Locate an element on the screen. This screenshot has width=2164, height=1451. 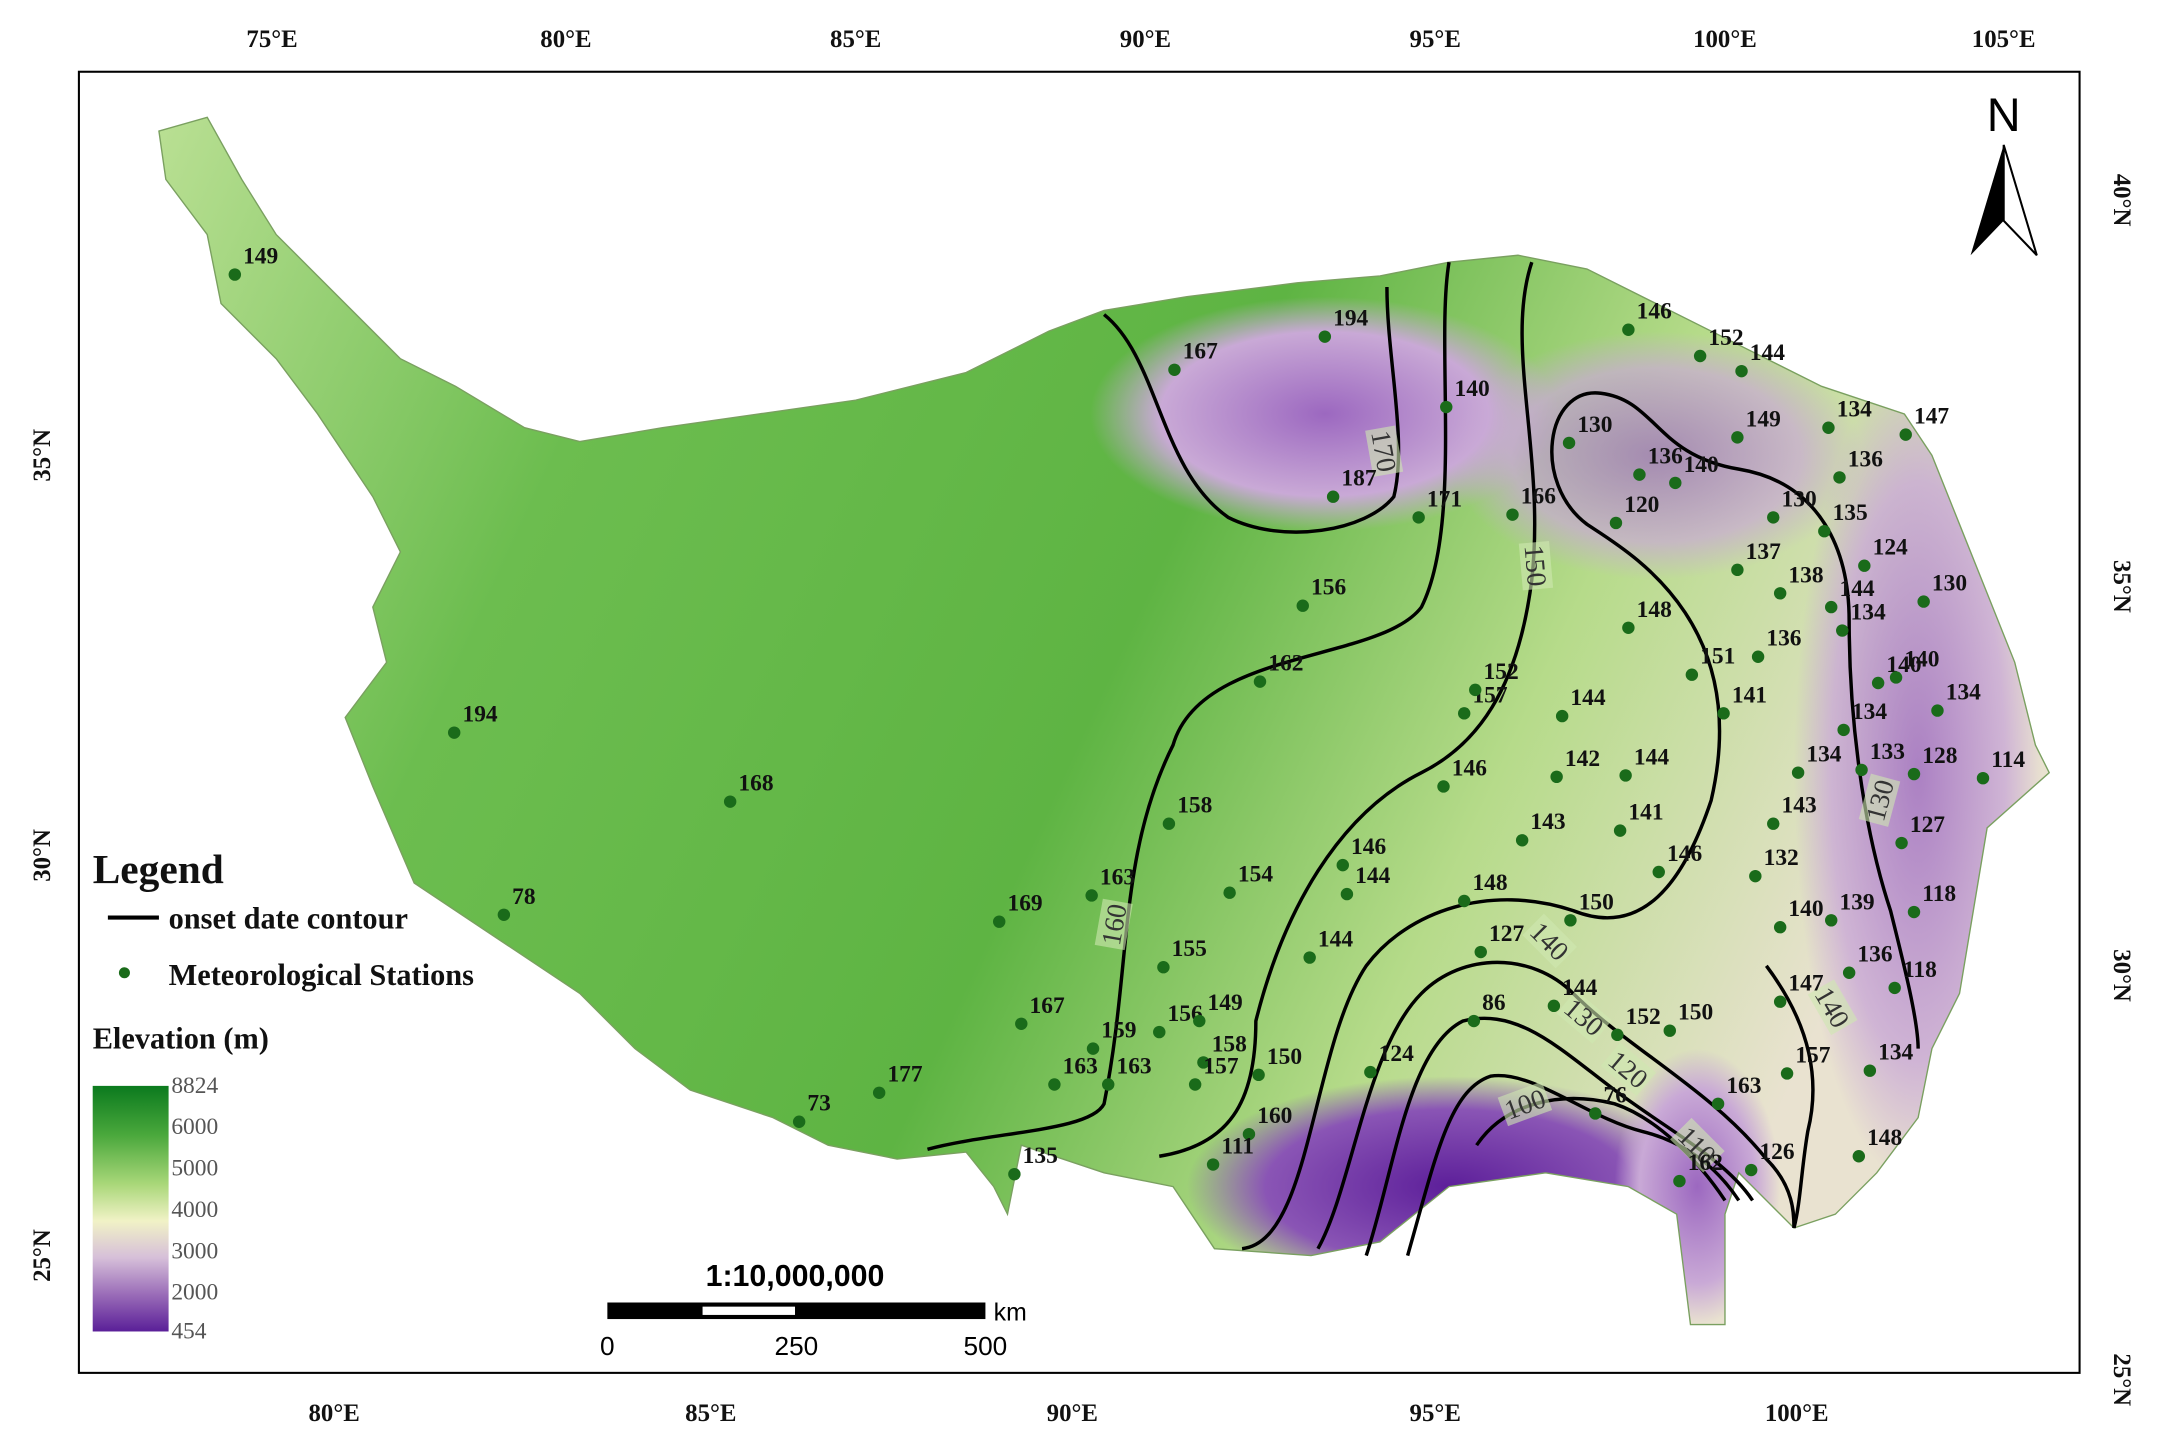
station-label: 152 is located at coordinates (1501, 672).